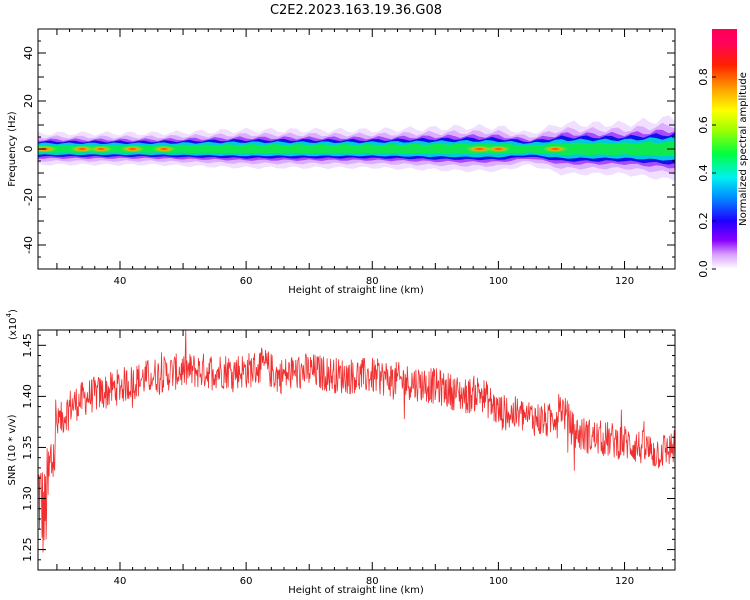  I want to click on snr-x-tick-label: 60, so click(246, 581).